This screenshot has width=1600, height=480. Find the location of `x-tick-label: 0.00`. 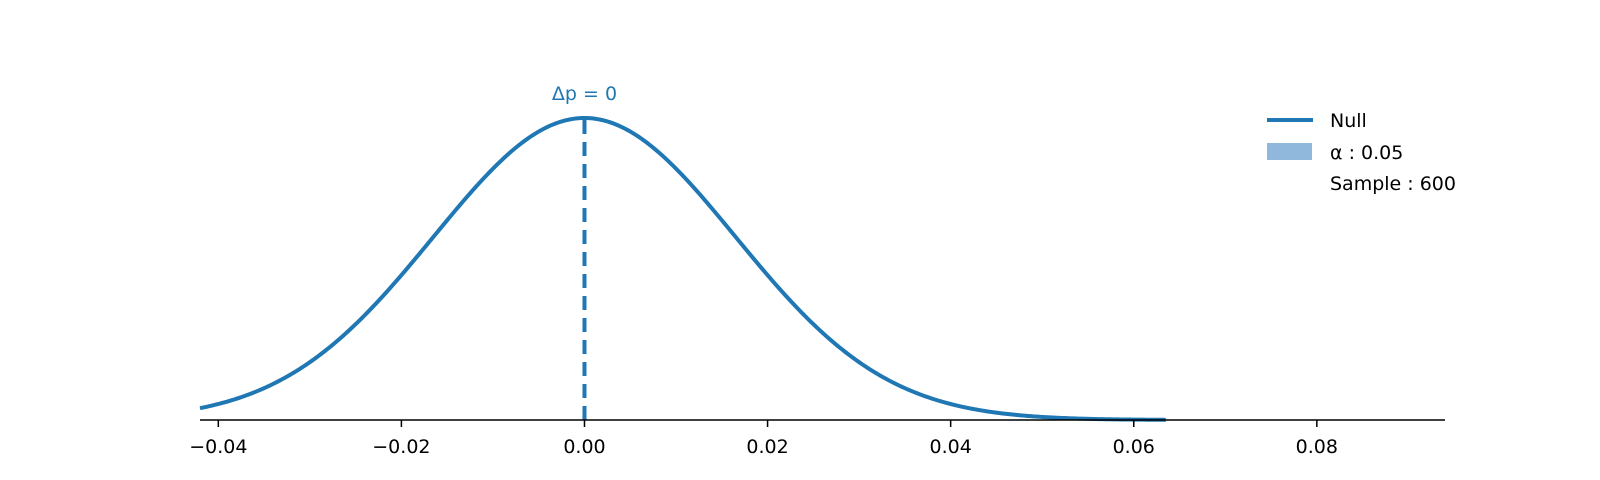

x-tick-label: 0.00 is located at coordinates (584, 447).